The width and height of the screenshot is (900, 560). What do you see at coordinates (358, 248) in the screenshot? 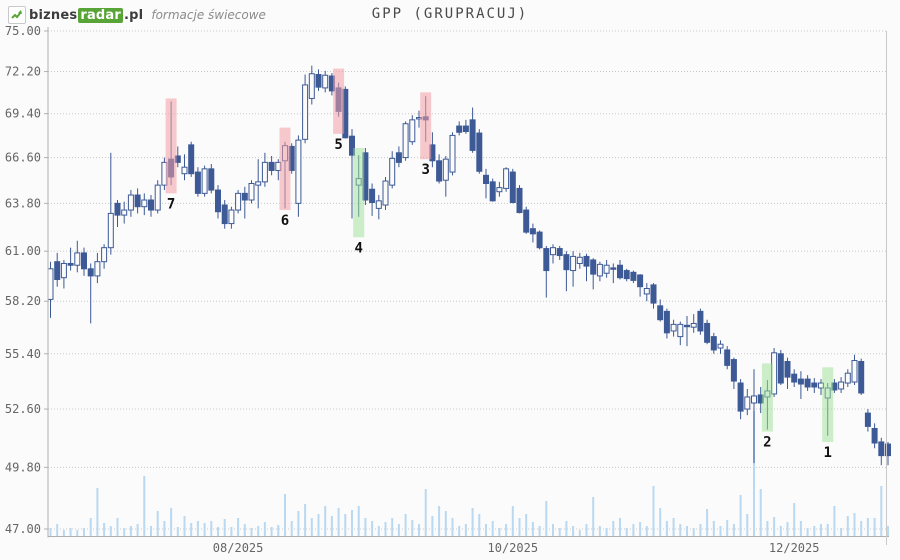
I see `pattern-label-4: 4` at bounding box center [358, 248].